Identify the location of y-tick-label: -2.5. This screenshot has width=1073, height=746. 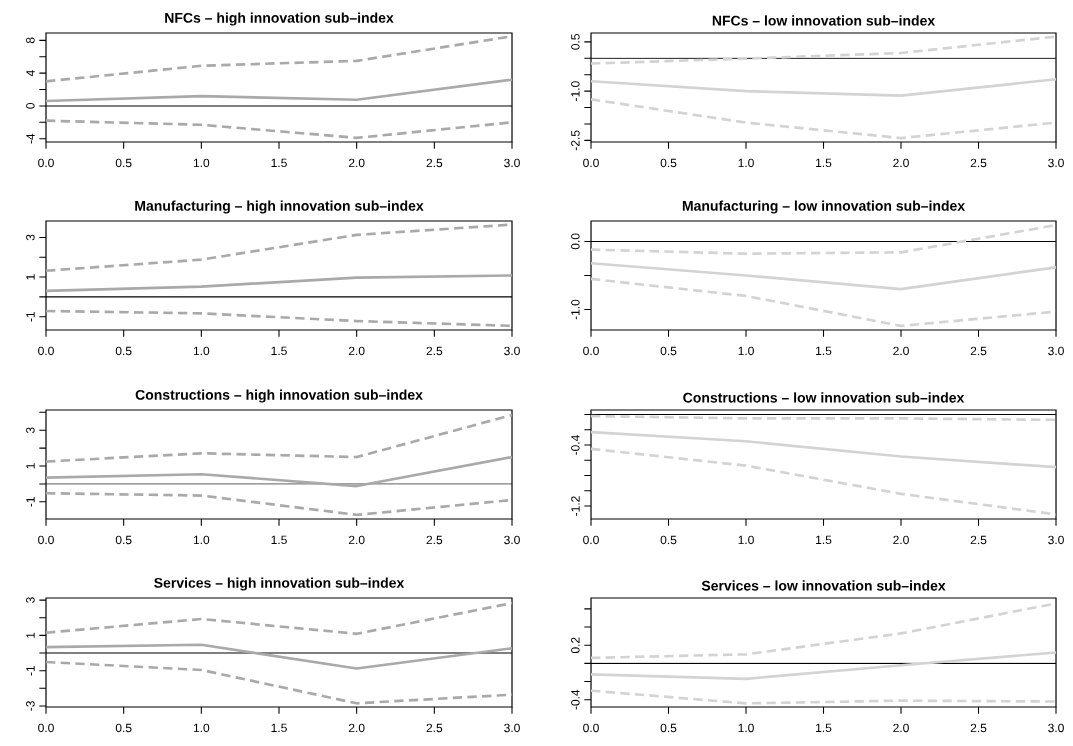
(575, 140).